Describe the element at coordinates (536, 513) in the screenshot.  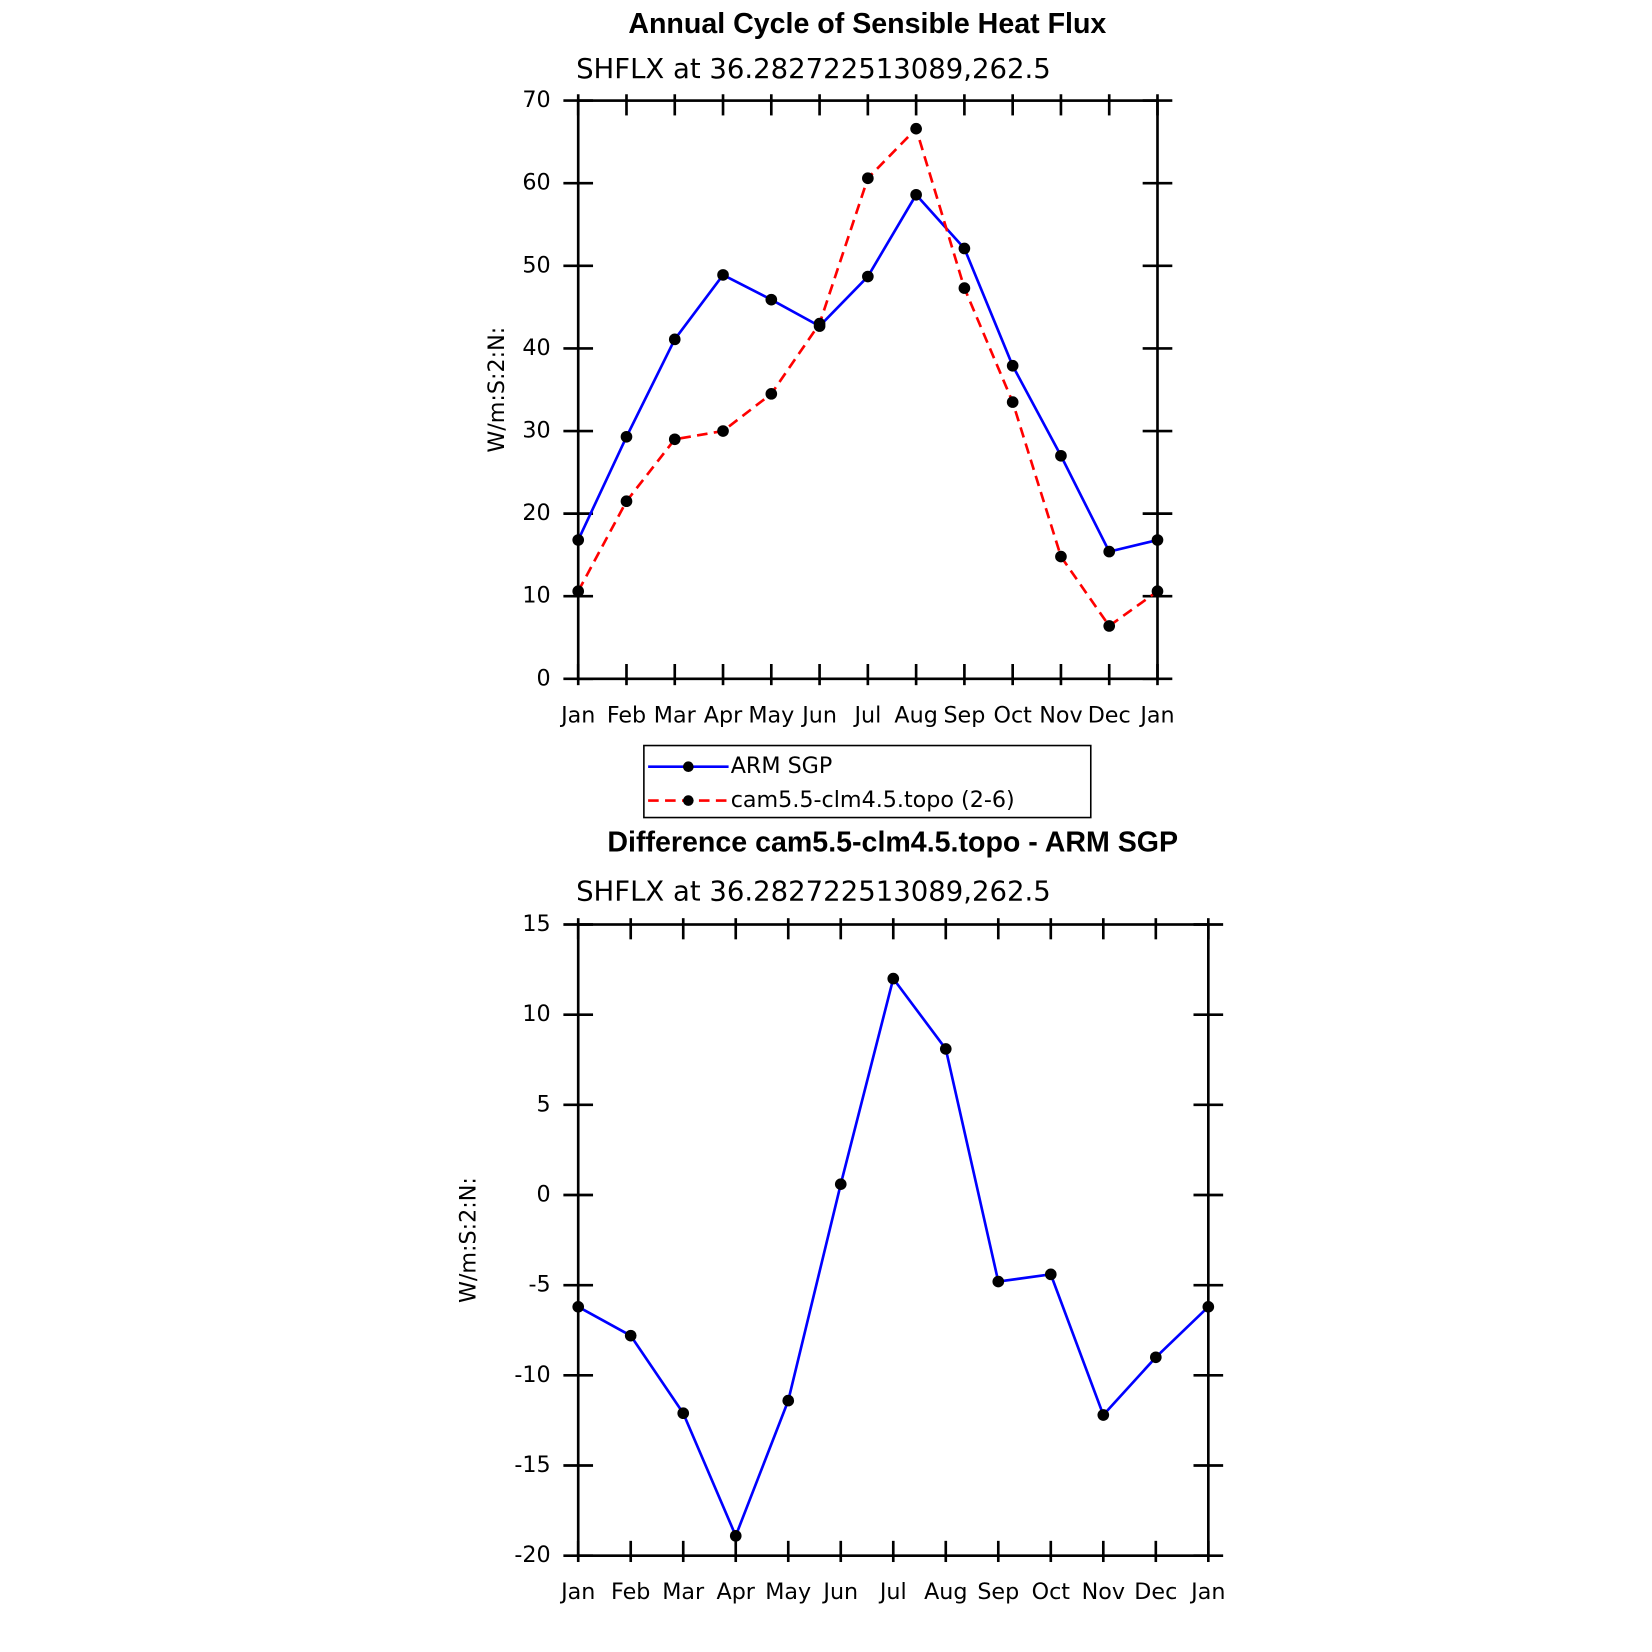
I see `y-tick-label: 20` at that location.